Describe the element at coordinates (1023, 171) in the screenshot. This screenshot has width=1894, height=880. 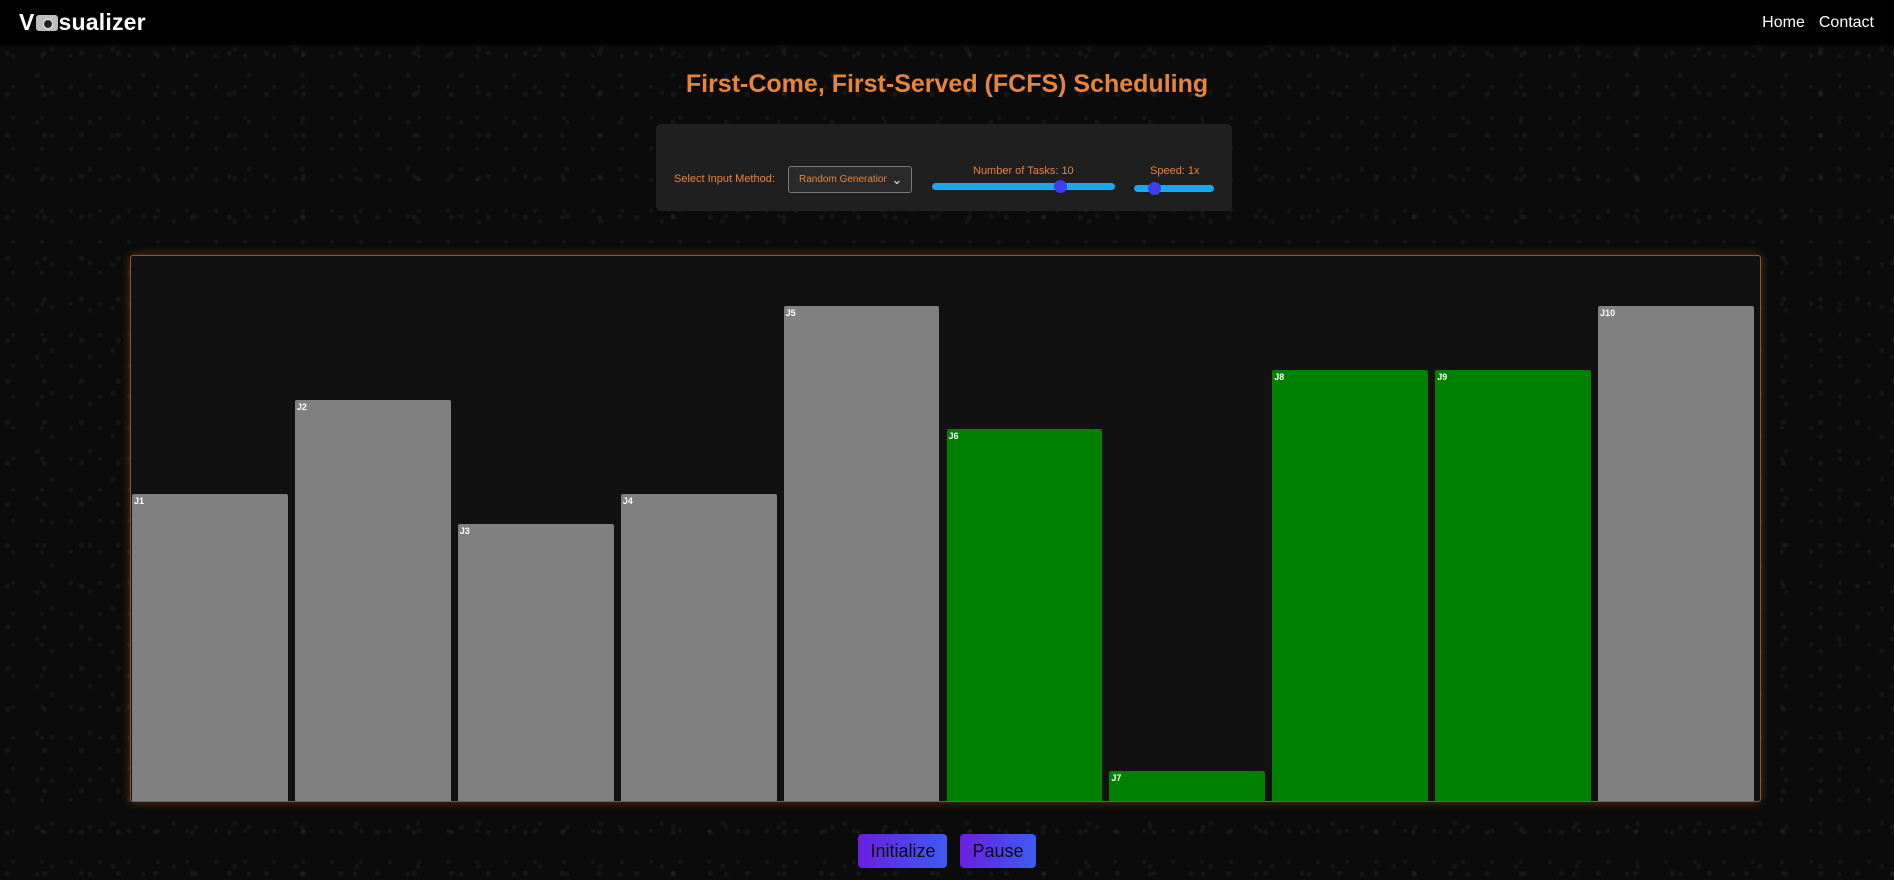
I see `tasks-label: Number of Tasks: 10` at that location.